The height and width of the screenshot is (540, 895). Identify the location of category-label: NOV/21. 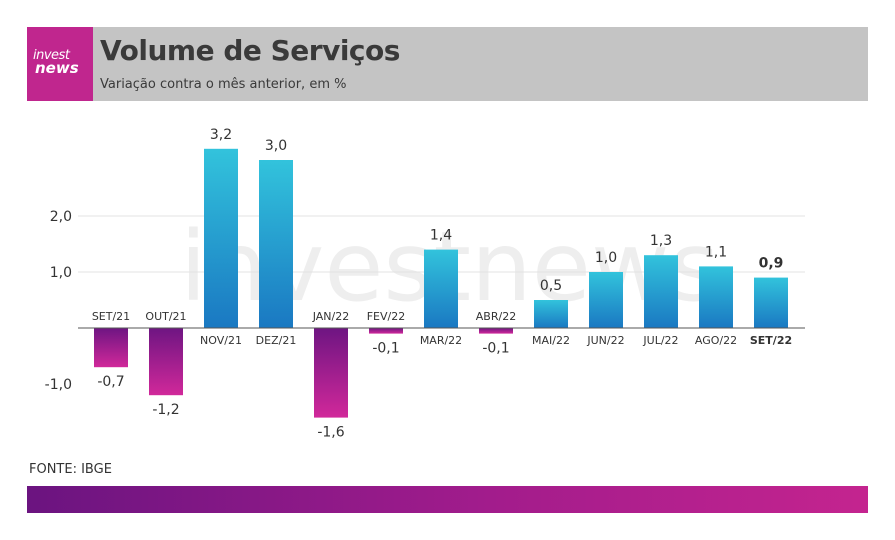
(221, 340).